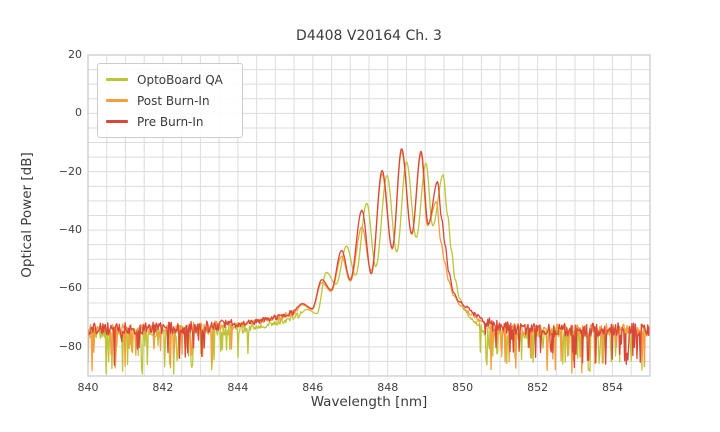  What do you see at coordinates (369, 36) in the screenshot?
I see `chart-title: D4408 V20164 Ch. 3` at bounding box center [369, 36].